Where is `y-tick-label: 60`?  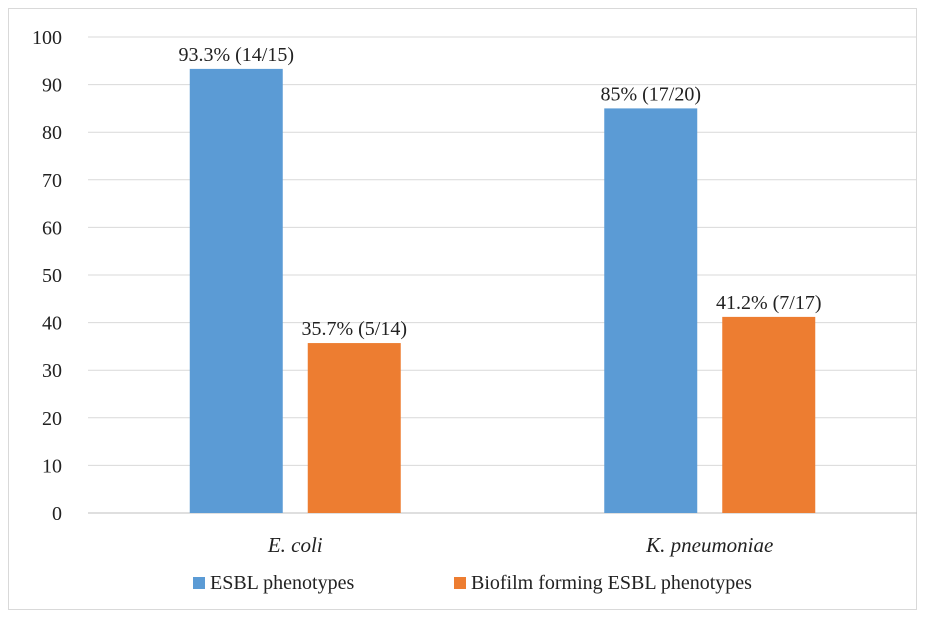 y-tick-label: 60 is located at coordinates (52, 228).